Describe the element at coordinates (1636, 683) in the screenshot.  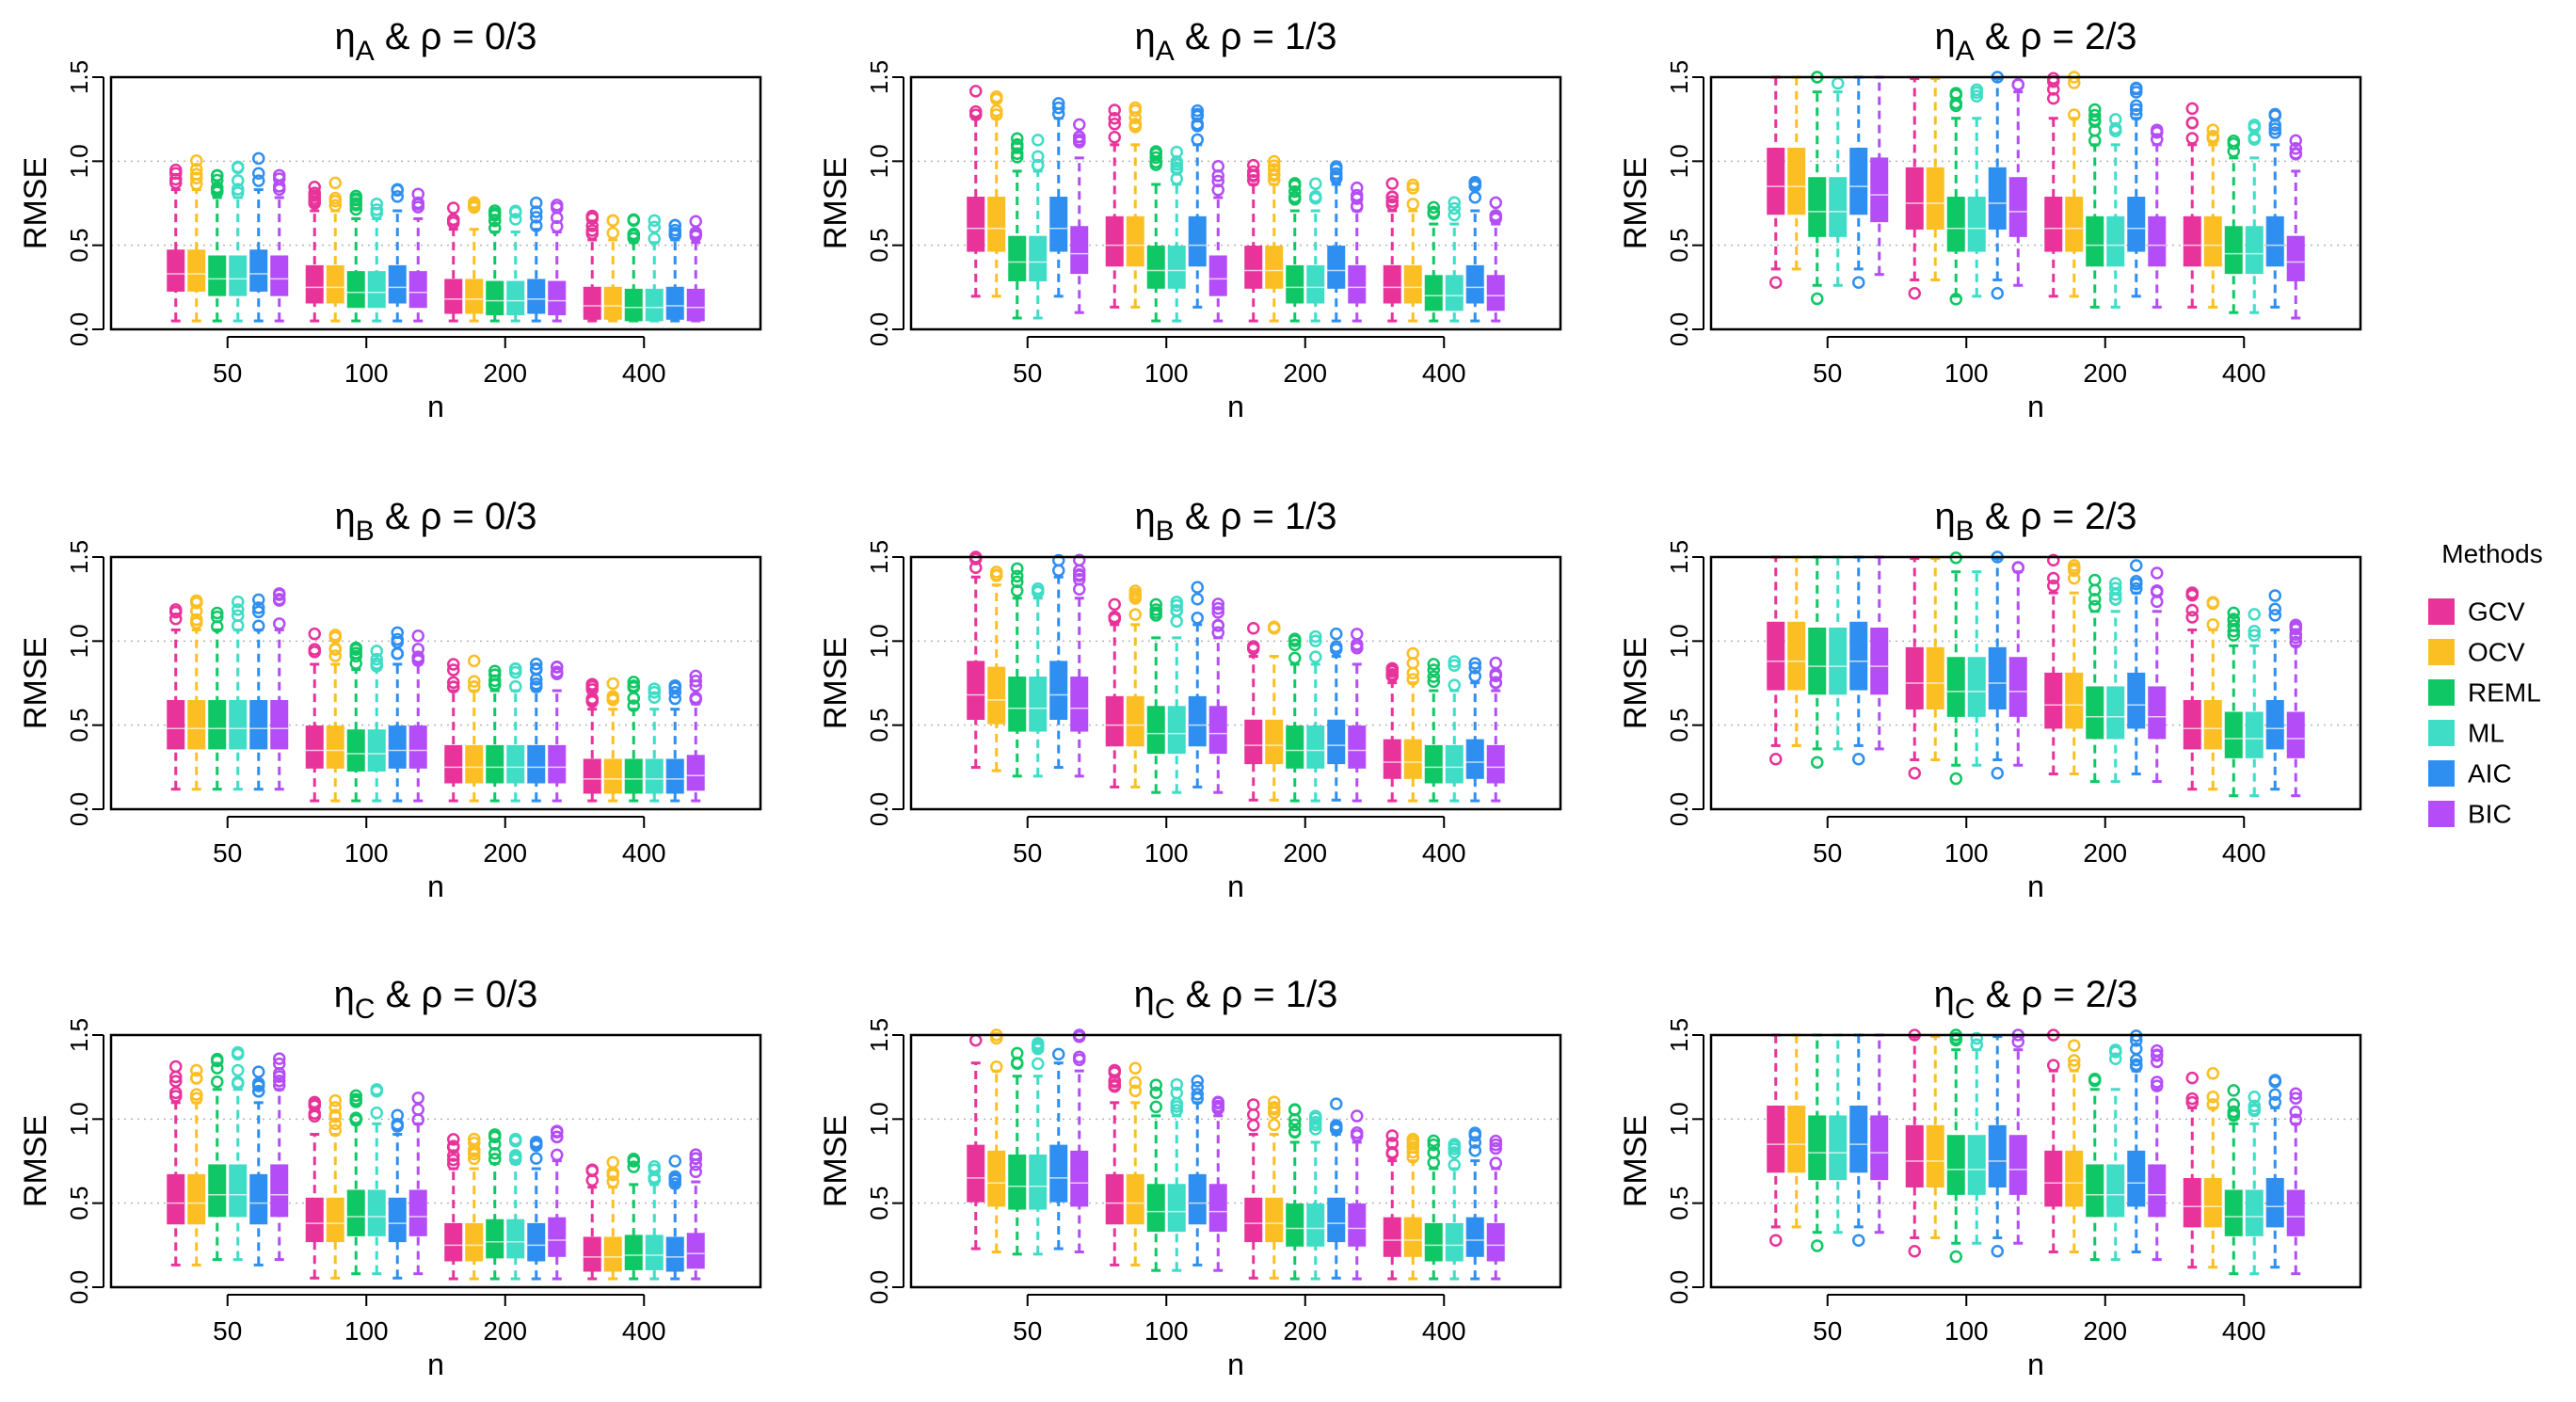
I see `y-axis-label: RMSE` at that location.